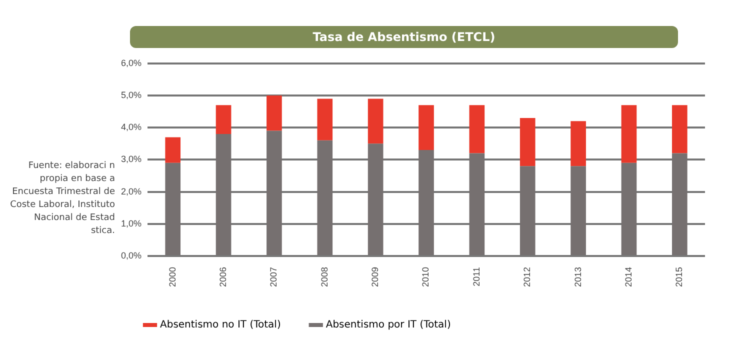 The width and height of the screenshot is (736, 340). I want to click on x-tick-label: 2011, so click(476, 276).